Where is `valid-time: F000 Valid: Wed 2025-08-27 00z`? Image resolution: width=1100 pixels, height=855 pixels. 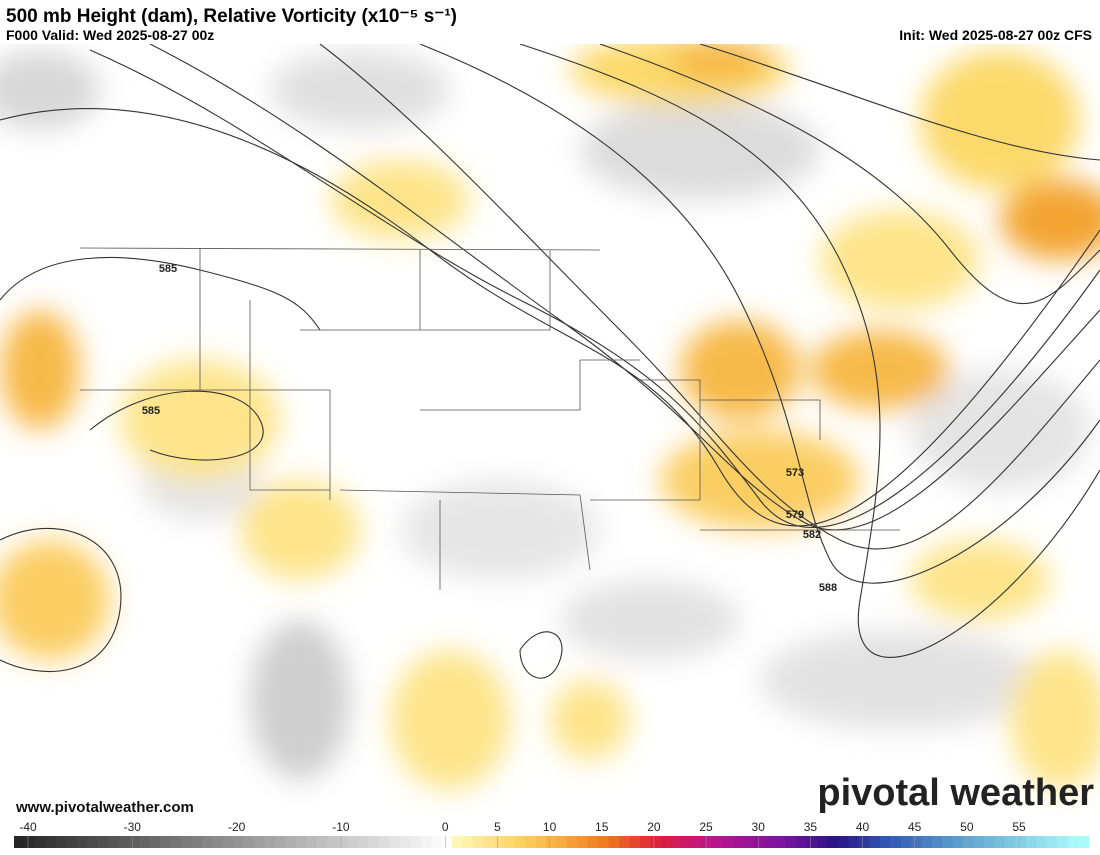
valid-time: F000 Valid: Wed 2025-08-27 00z is located at coordinates (110, 35).